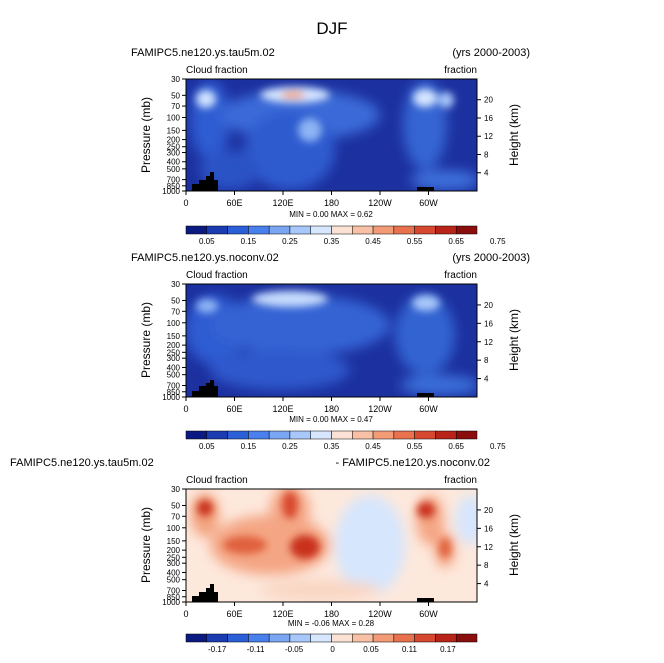  I want to click on colorbar-label: 0.25, so click(290, 446).